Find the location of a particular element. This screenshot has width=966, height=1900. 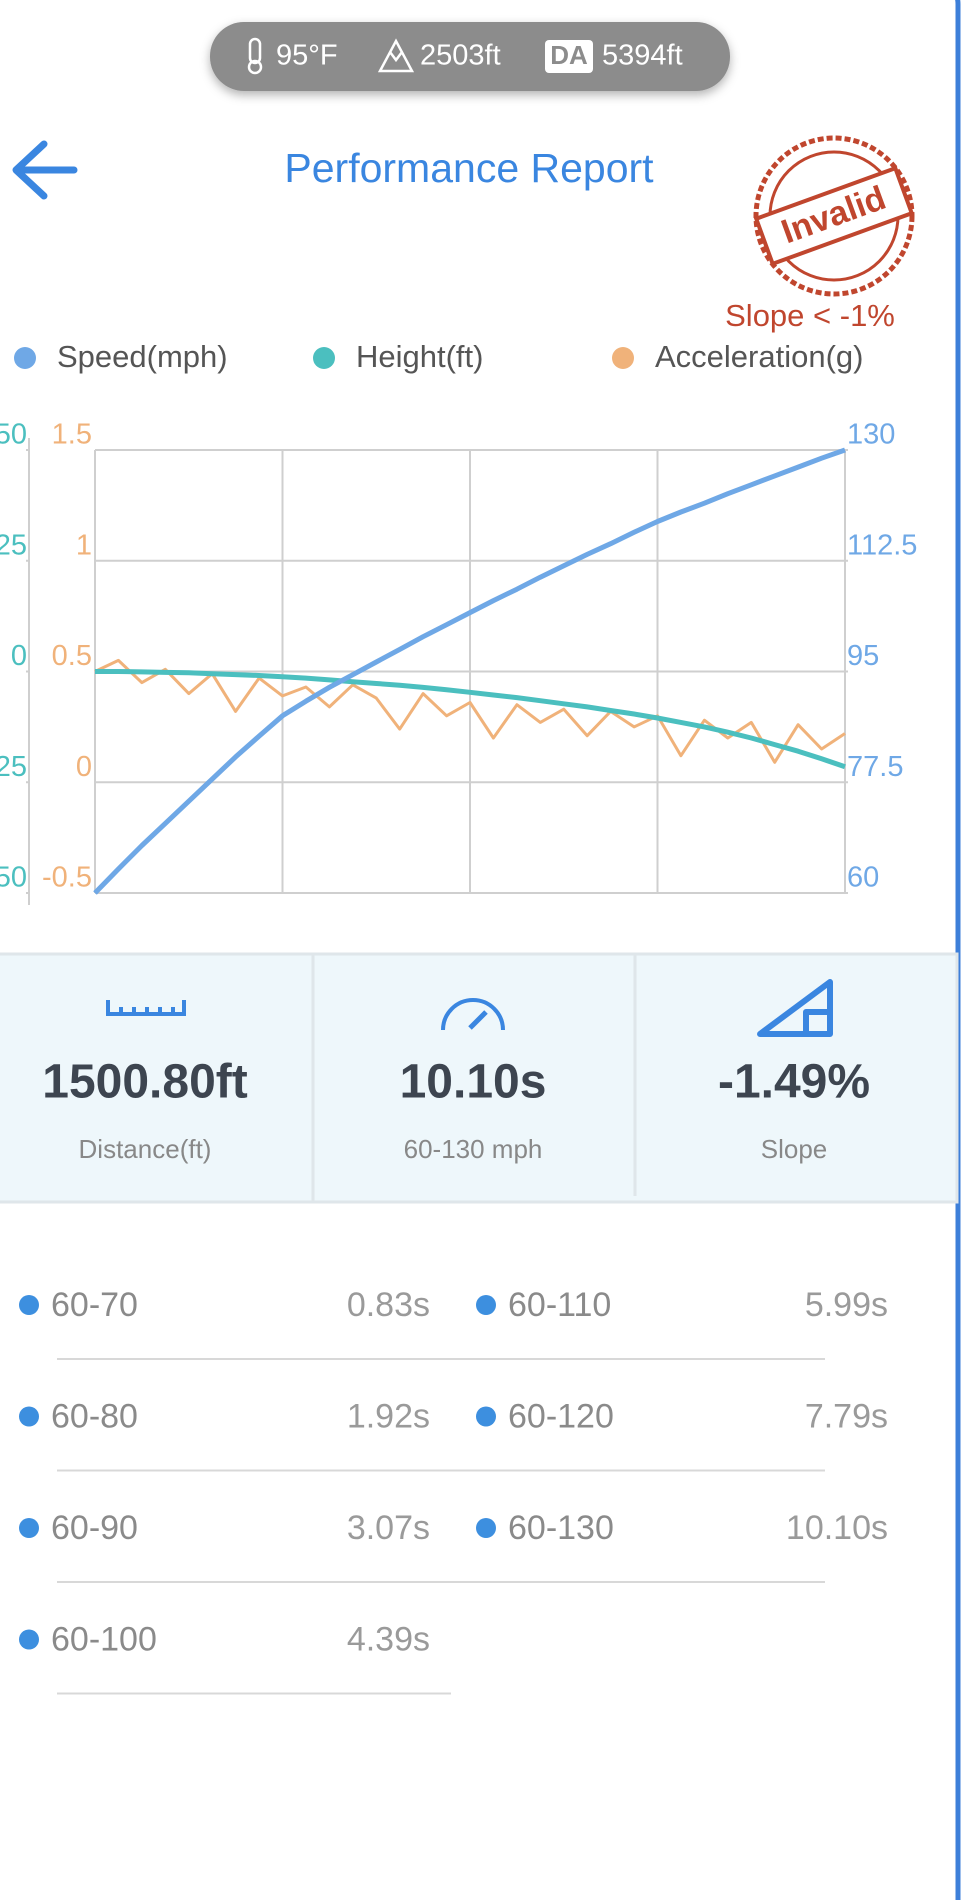

y3-tick-label: -50 is located at coordinates (13, 878).